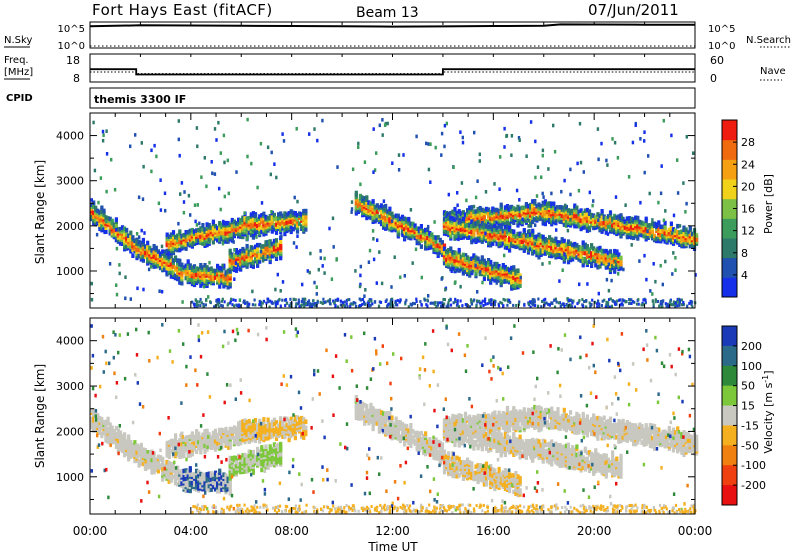  Describe the element at coordinates (721, 29) in the screenshot. I see `nsearch-tick-top: 10^5` at that location.